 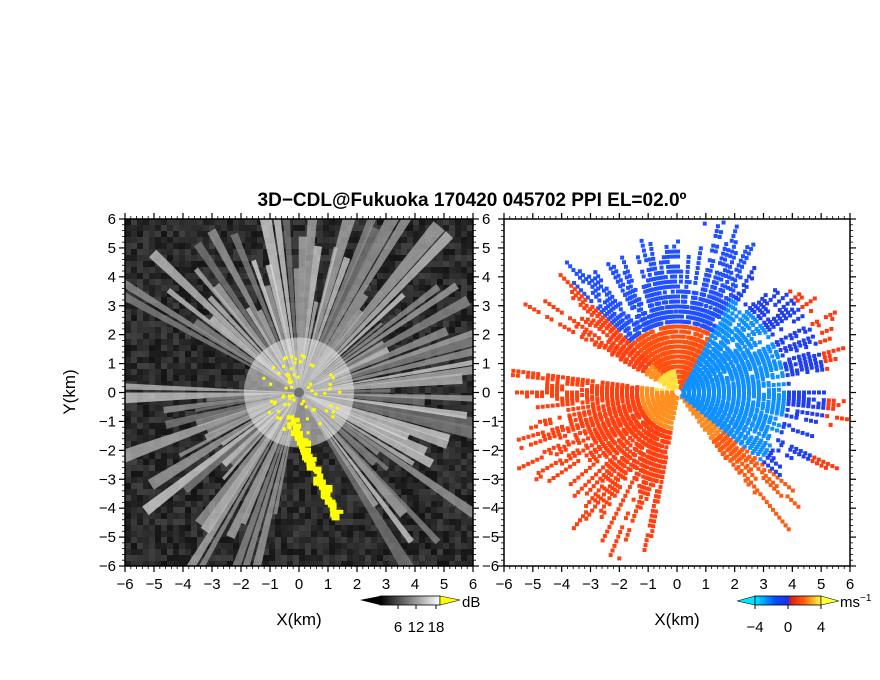 I want to click on y-tick-label-right: 5, so click(x=486, y=248).